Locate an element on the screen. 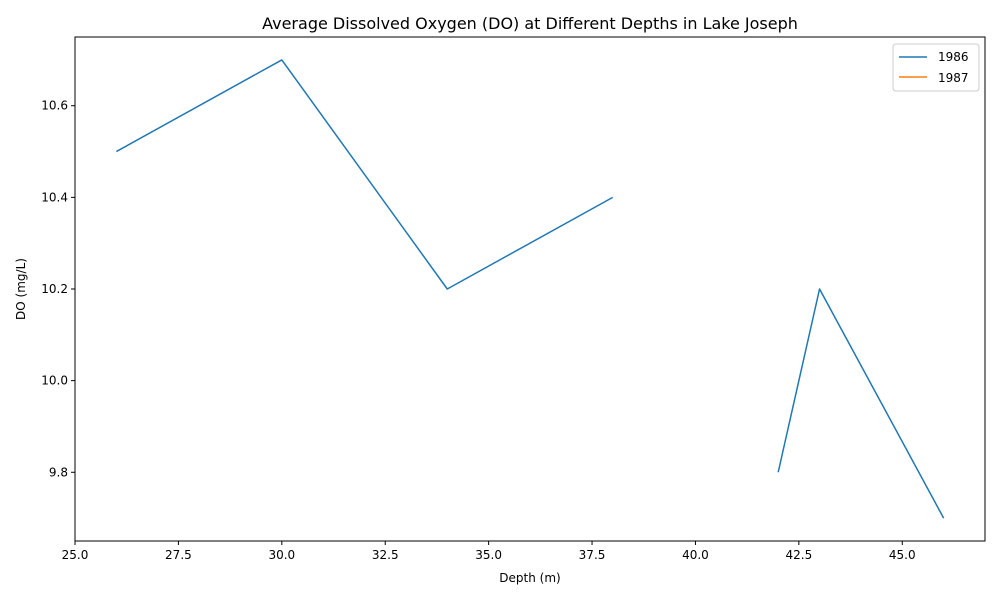  x-tick-label: 32.5 is located at coordinates (385, 555).